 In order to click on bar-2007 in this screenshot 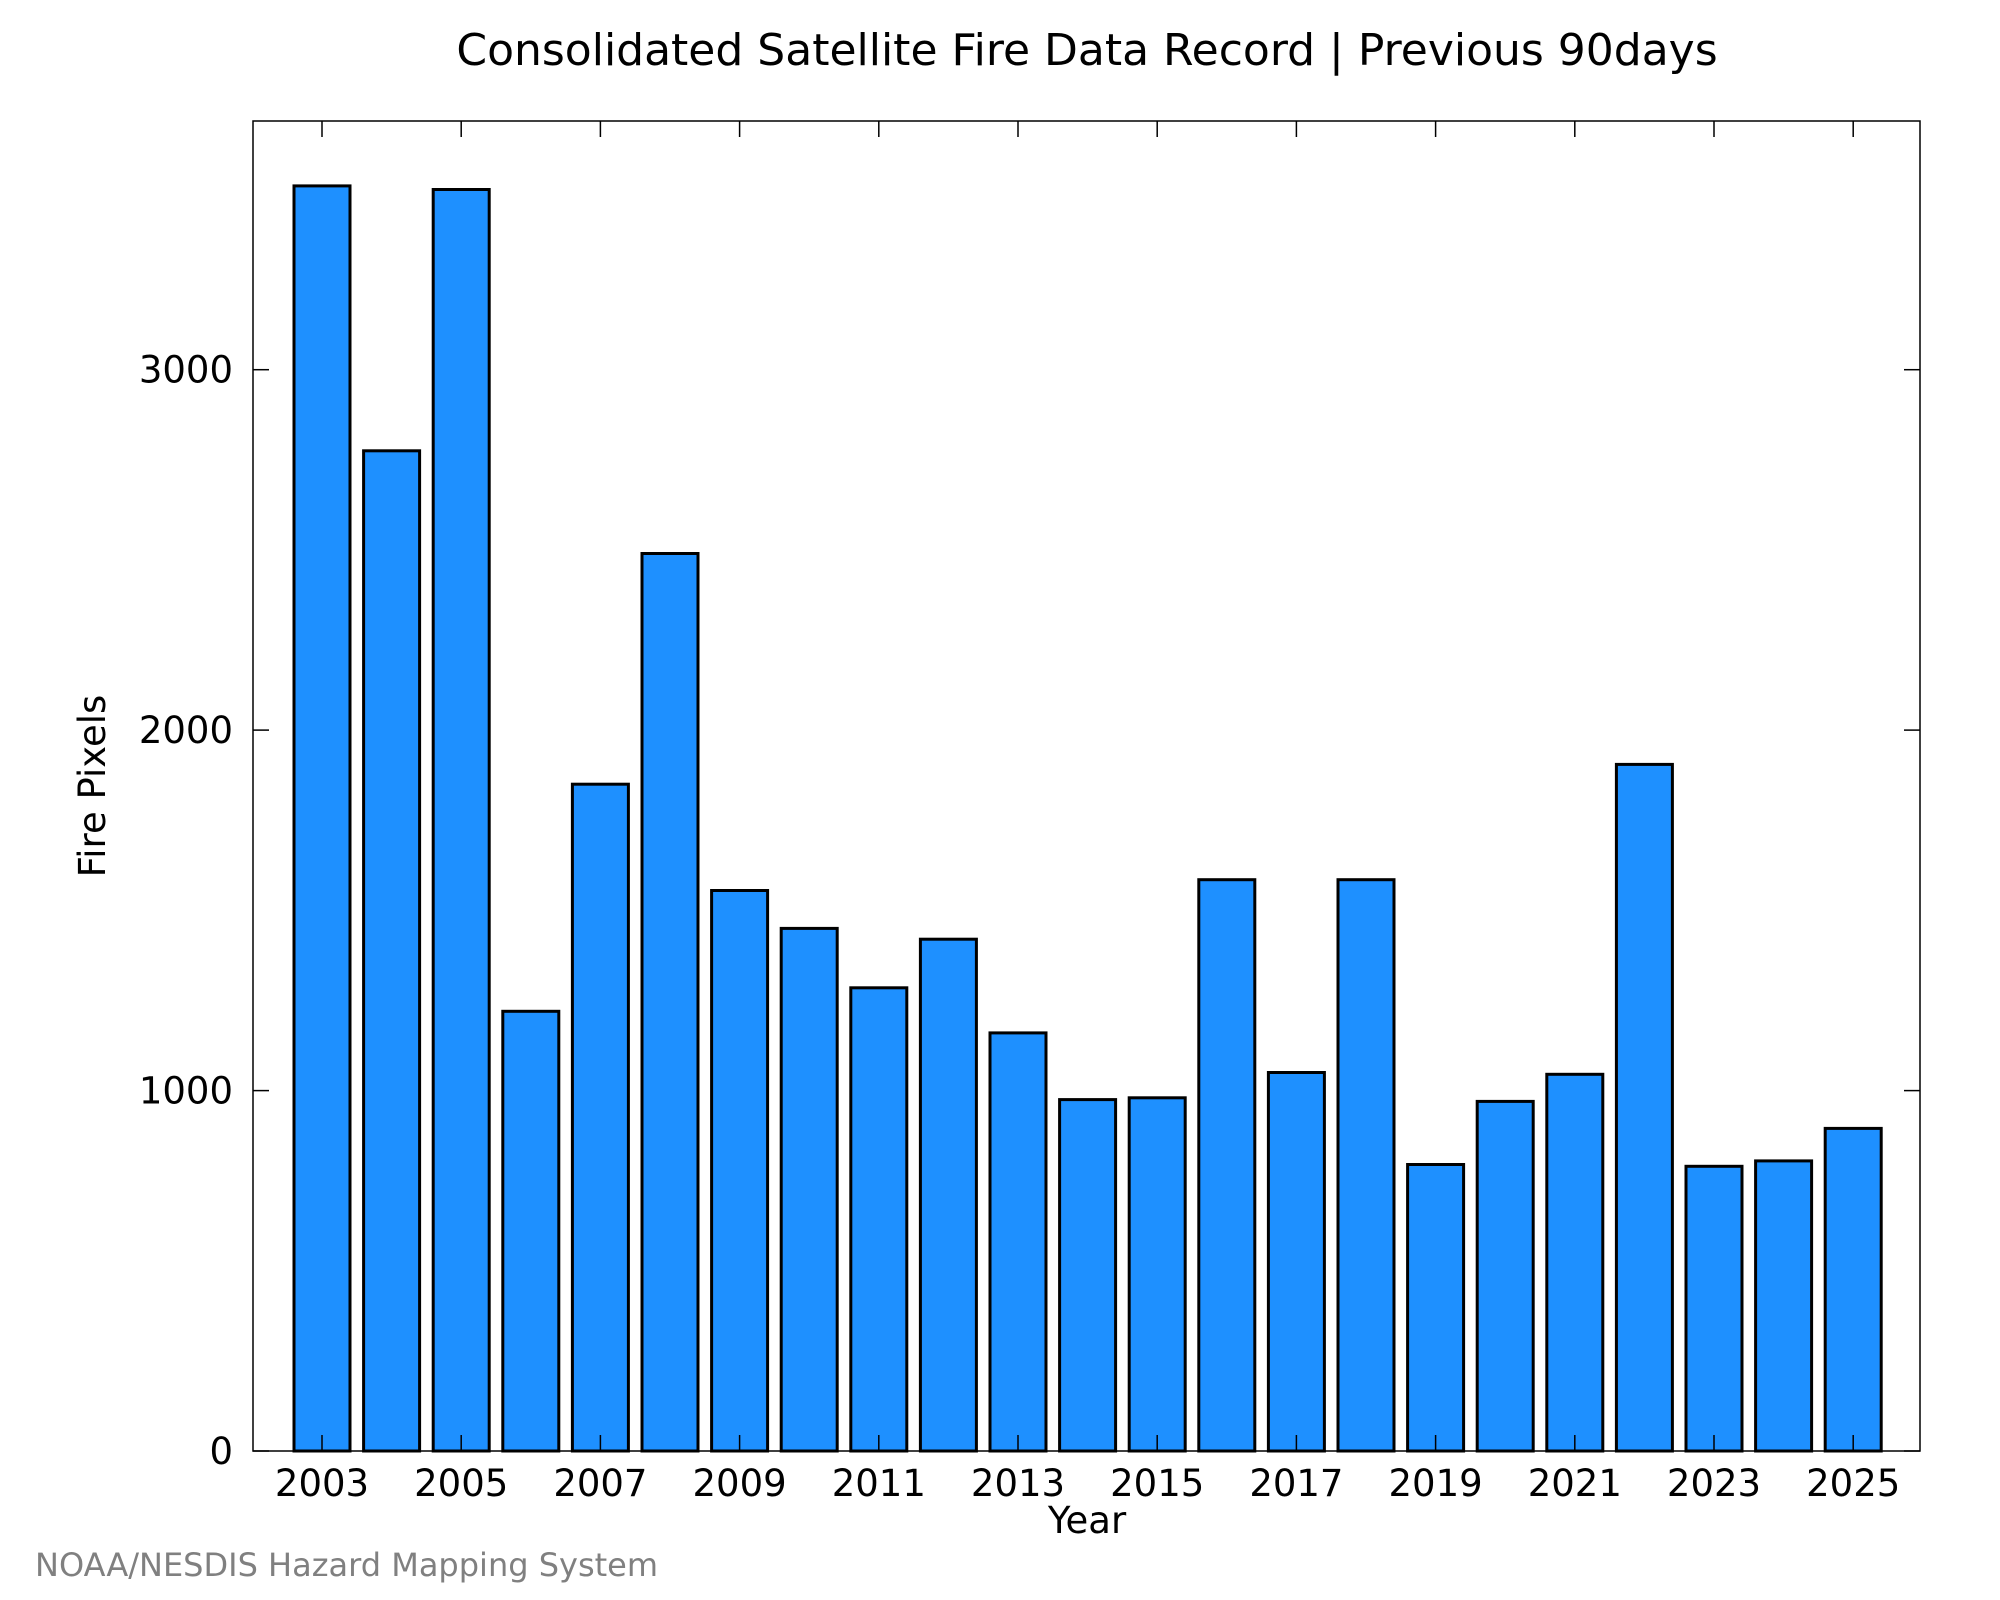, I will do `click(600, 1117)`.